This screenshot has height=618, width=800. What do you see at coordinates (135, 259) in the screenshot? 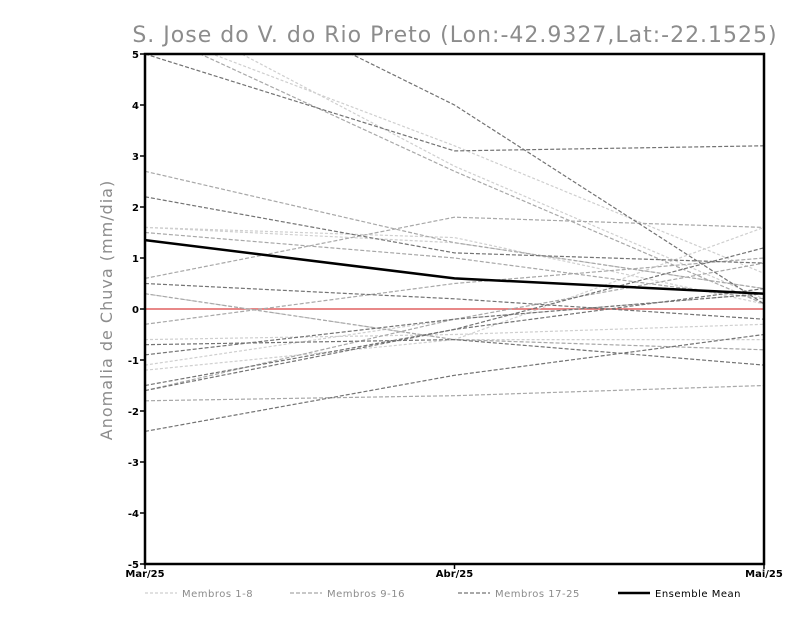
I see `y-tick-label: 1` at bounding box center [135, 259].